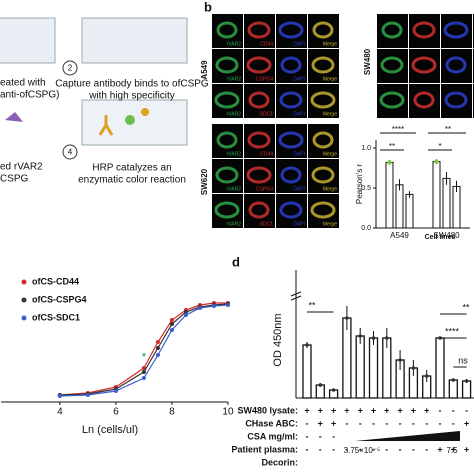 This screenshot has height=474, width=474. Describe the element at coordinates (362, 450) in the screenshot. I see `gradient-label: 3.75×10⁻⁵` at that location.